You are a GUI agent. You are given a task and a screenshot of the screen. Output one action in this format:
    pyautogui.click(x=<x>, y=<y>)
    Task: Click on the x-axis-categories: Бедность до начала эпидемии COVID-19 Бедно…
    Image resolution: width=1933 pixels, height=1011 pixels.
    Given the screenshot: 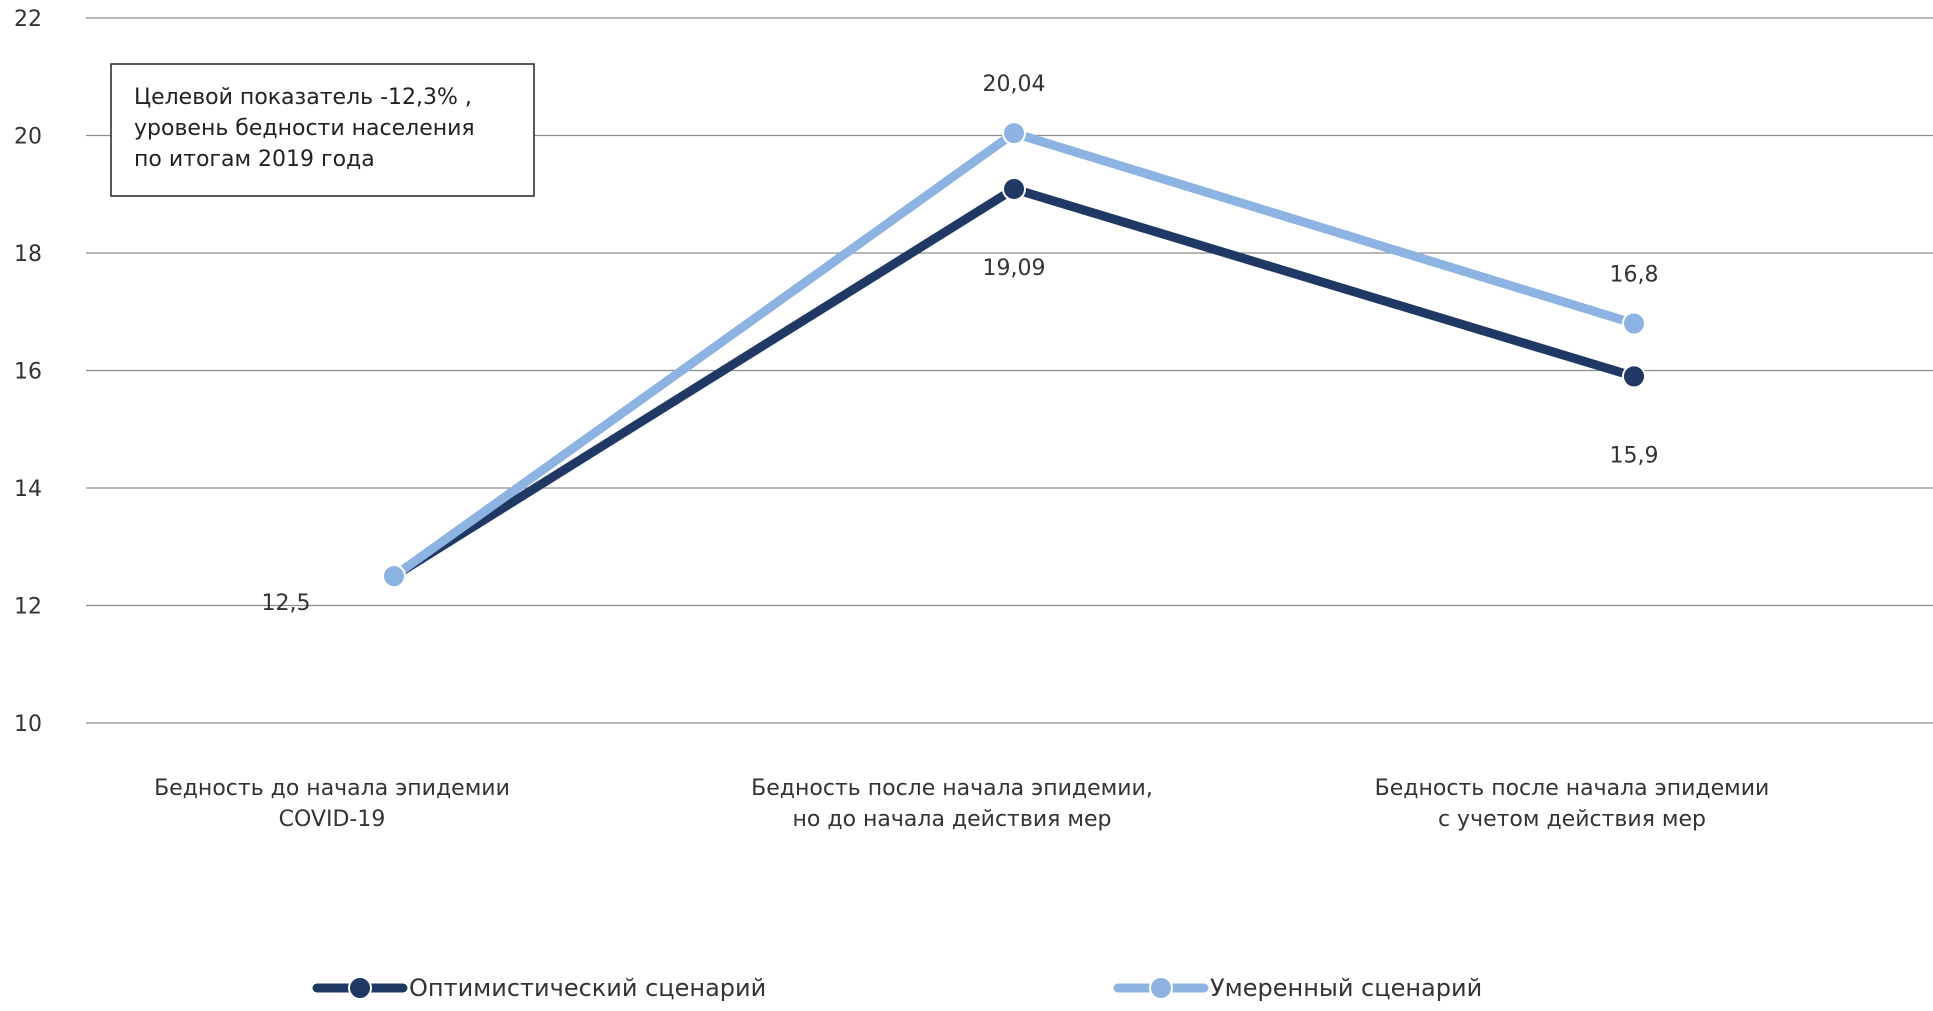 What is the action you would take?
    pyautogui.click(x=961, y=804)
    